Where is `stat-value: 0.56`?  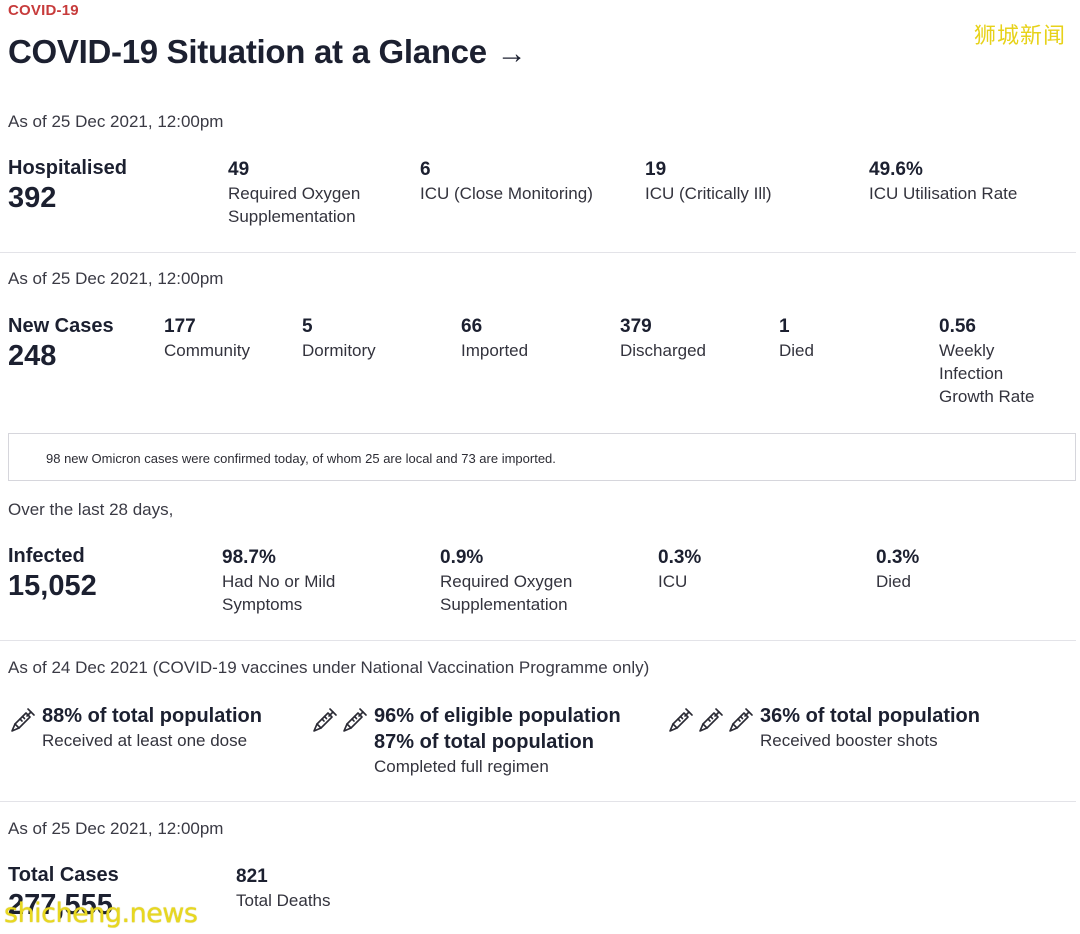
stat-value: 0.56 is located at coordinates (957, 326).